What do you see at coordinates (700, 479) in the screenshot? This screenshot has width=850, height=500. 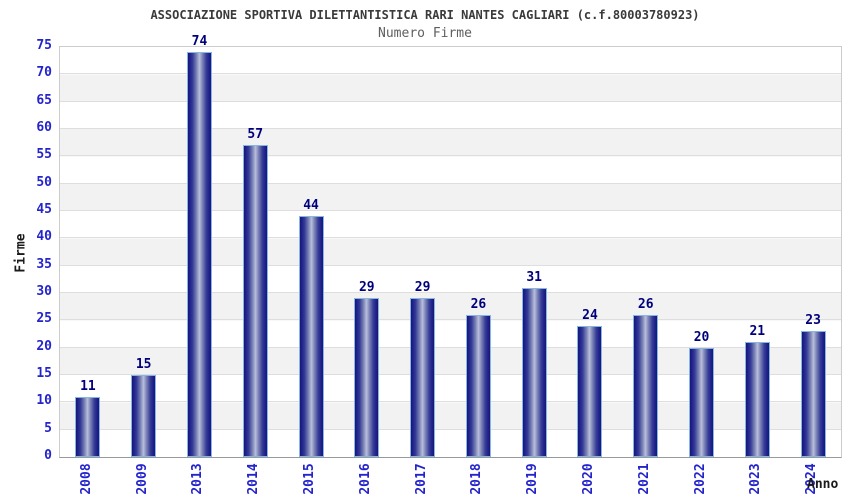 I see `x-tick-label-2022: 2022` at bounding box center [700, 479].